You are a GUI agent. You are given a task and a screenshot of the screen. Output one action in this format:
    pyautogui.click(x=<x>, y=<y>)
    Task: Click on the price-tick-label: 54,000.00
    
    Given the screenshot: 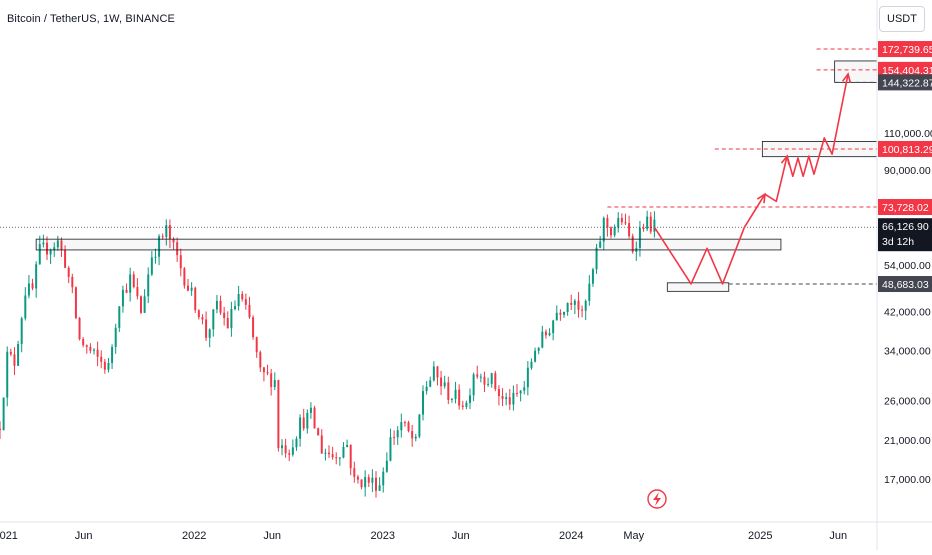 What is the action you would take?
    pyautogui.click(x=907, y=266)
    